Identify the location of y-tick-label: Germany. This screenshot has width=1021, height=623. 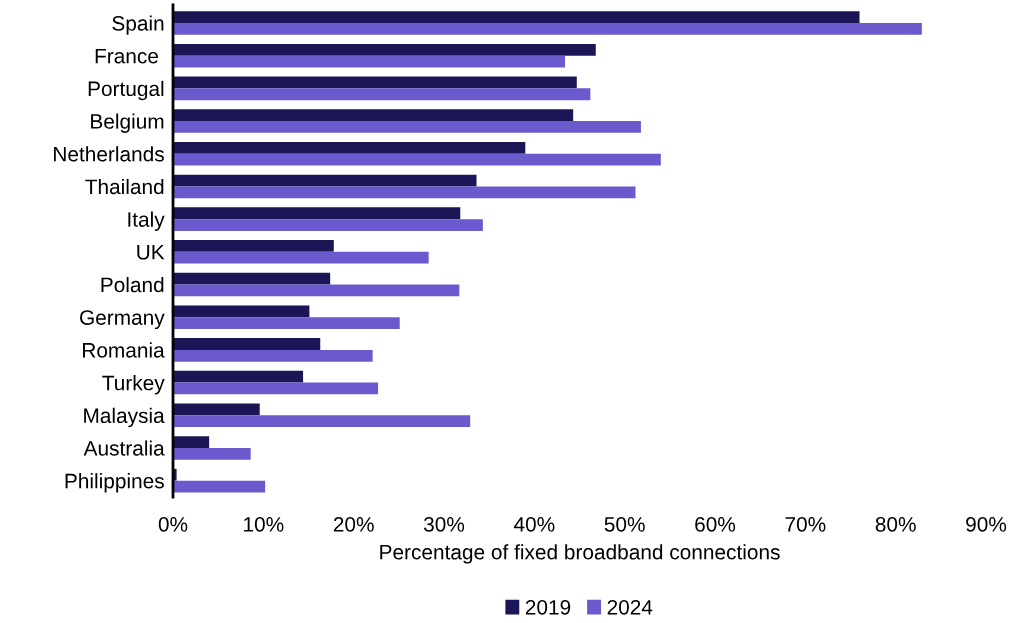
(122, 320).